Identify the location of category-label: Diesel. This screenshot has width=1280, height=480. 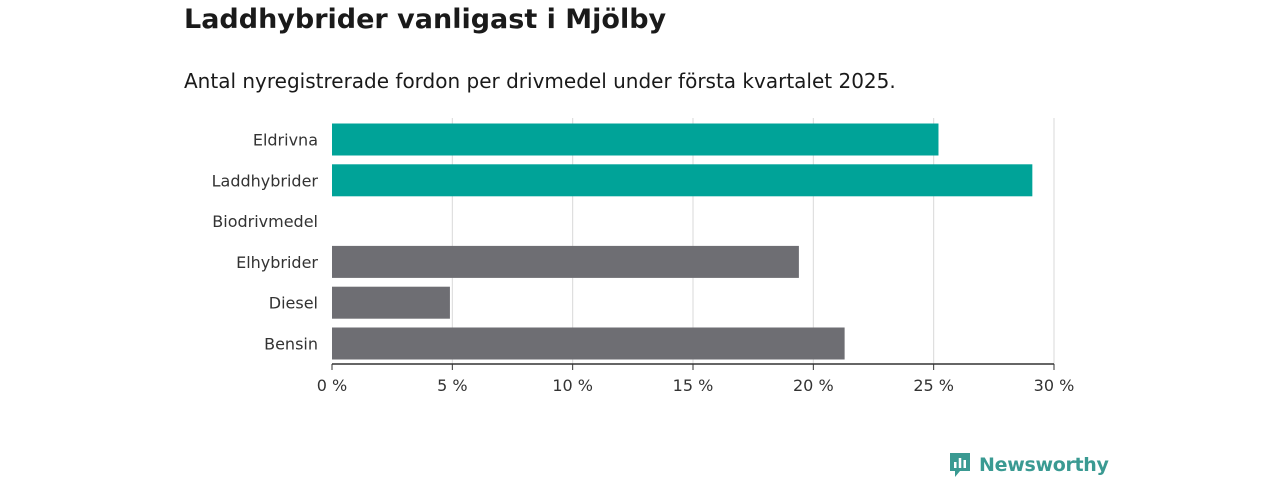
(293, 303).